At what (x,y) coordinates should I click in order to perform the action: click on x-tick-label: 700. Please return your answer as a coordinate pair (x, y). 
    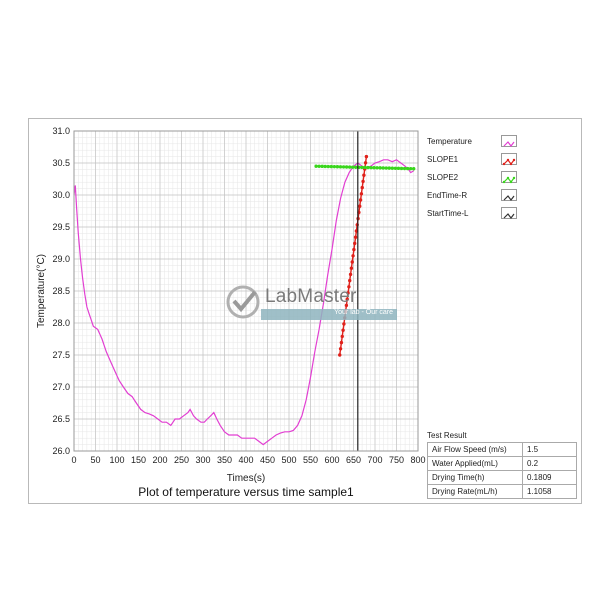
    Looking at the image, I should click on (374, 460).